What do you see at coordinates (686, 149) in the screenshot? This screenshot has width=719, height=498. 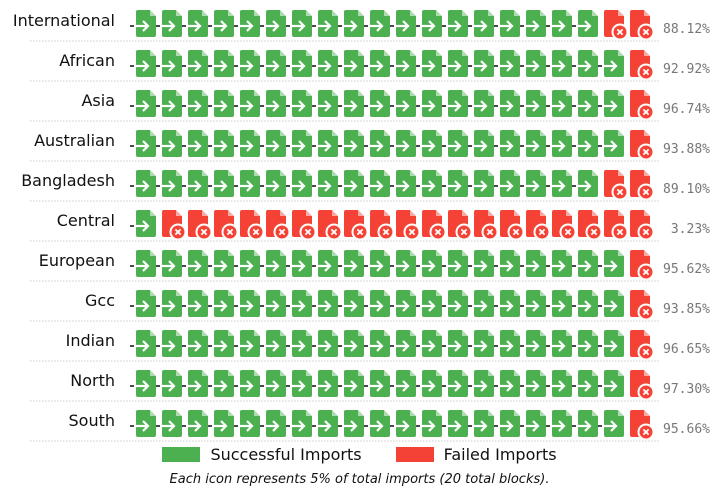 I see `percent-label: 93.88%` at bounding box center [686, 149].